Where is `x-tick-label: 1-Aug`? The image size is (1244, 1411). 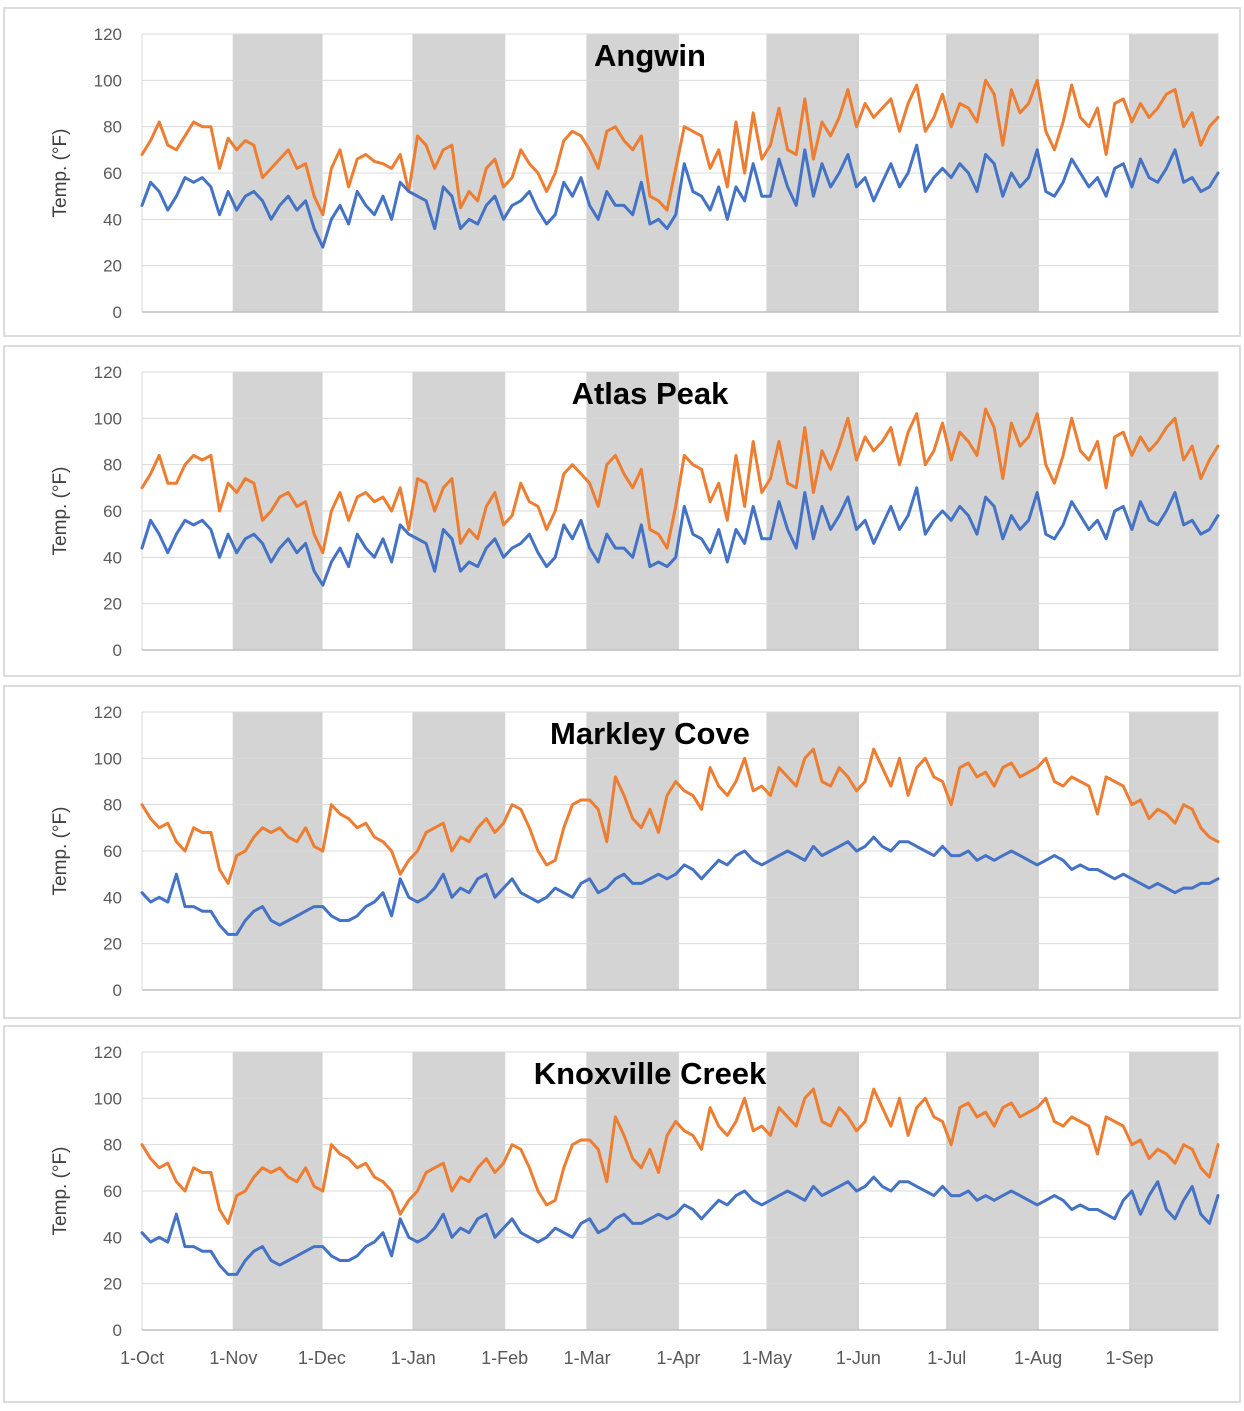 x-tick-label: 1-Aug is located at coordinates (1038, 1358).